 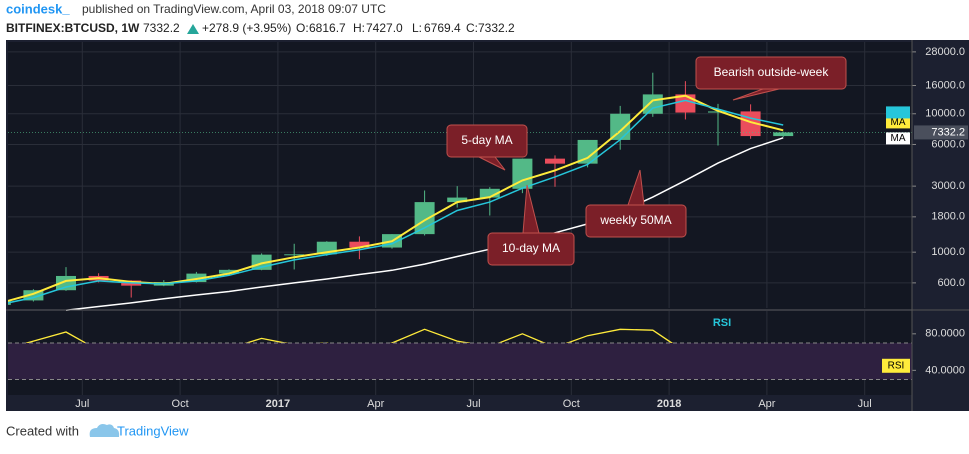 I want to click on annotation: weekly 50MA, so click(x=635, y=220).